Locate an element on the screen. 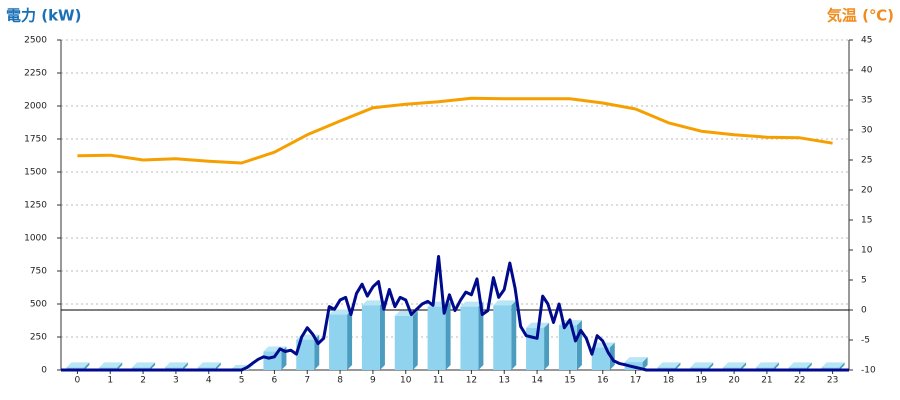 The height and width of the screenshot is (400, 900). x-tick-label: 18 is located at coordinates (669, 381).